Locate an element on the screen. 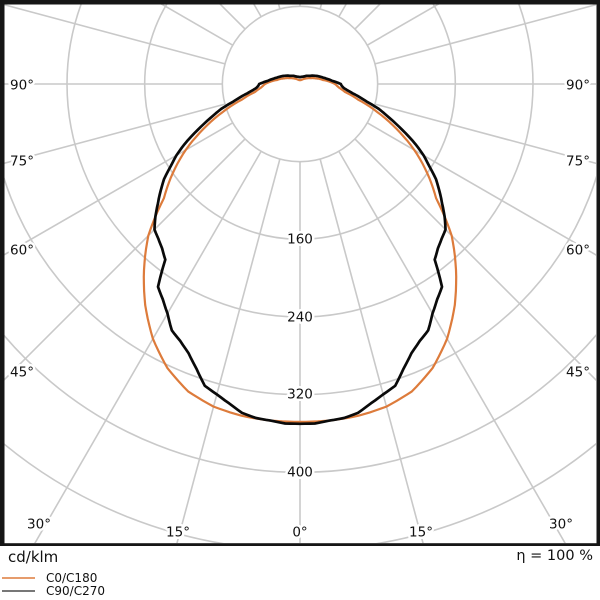  grid-ring is located at coordinates (300, 84).